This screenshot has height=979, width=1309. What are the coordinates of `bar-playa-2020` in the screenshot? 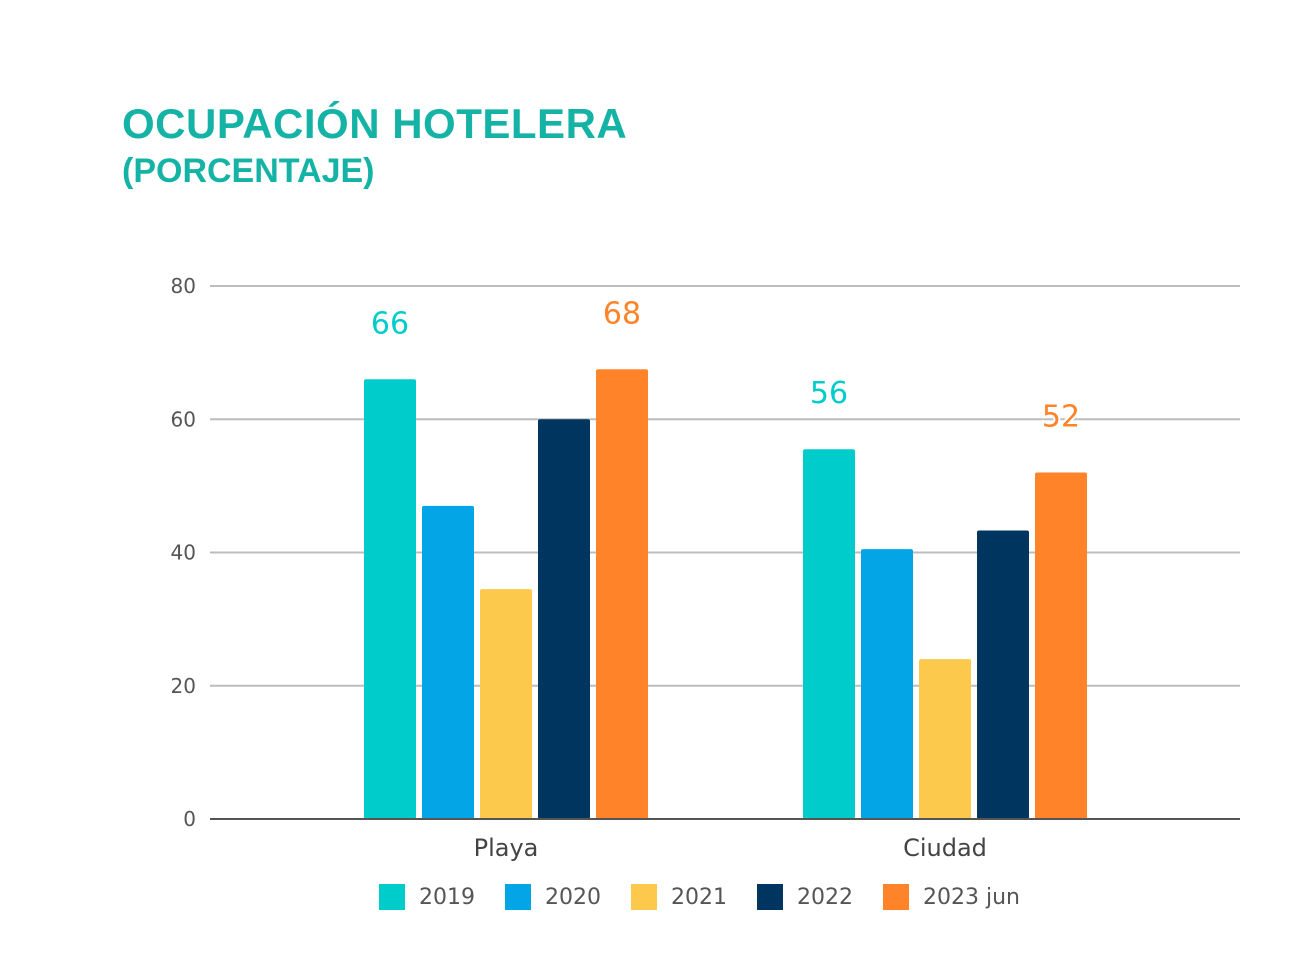 It's located at (448, 662).